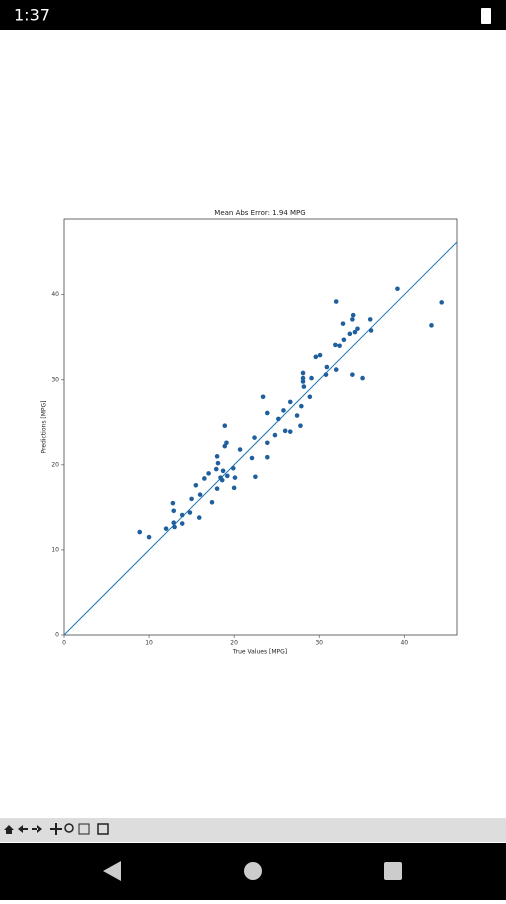 This screenshot has height=904, width=506. What do you see at coordinates (9, 829) in the screenshot?
I see `home-button` at bounding box center [9, 829].